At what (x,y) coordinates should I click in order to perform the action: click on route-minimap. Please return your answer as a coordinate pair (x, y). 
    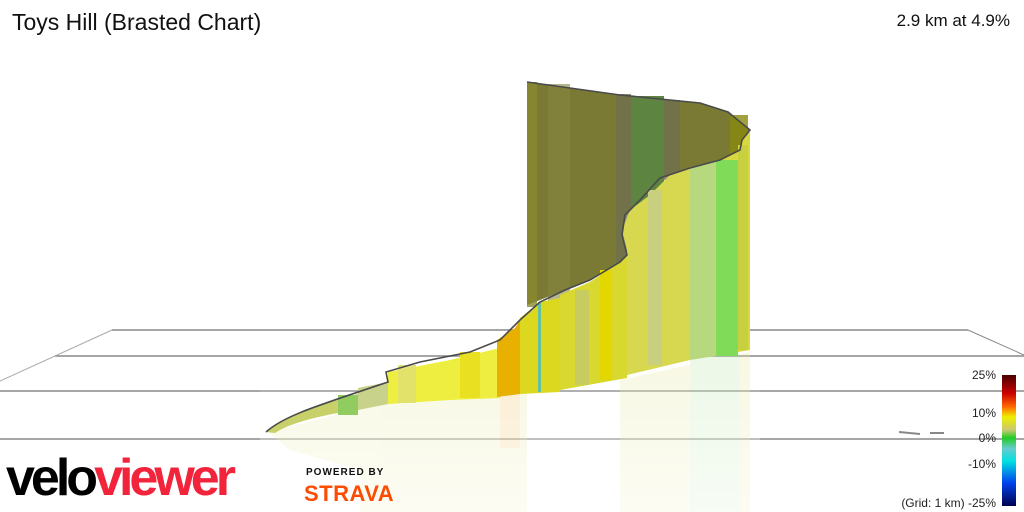
    Looking at the image, I should click on (921, 433).